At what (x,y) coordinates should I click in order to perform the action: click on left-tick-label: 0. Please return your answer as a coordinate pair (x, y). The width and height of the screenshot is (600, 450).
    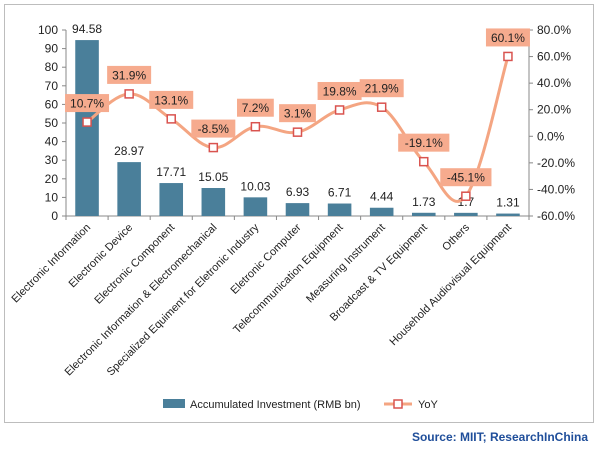
    Looking at the image, I should click on (54, 216).